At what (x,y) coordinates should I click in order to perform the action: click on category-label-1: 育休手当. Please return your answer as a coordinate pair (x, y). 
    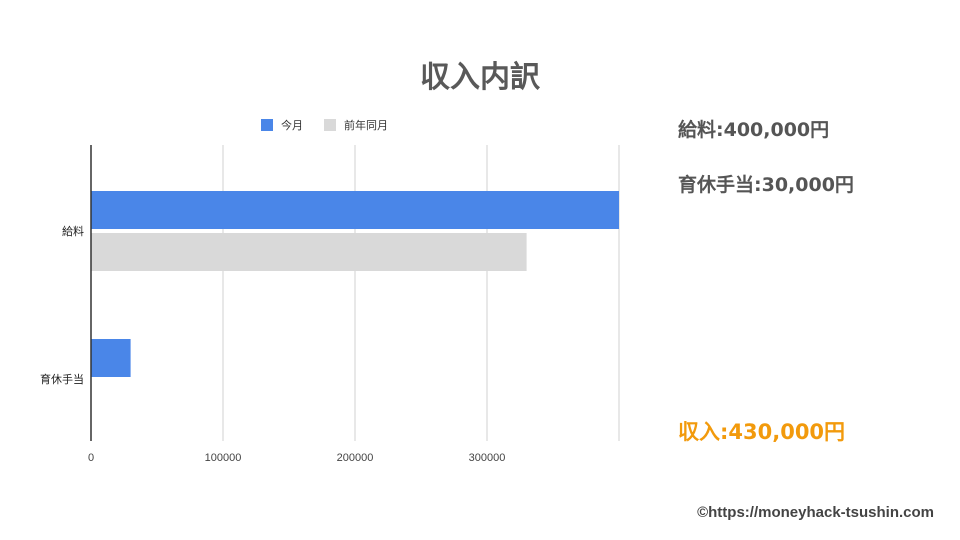
    Looking at the image, I should click on (62, 379).